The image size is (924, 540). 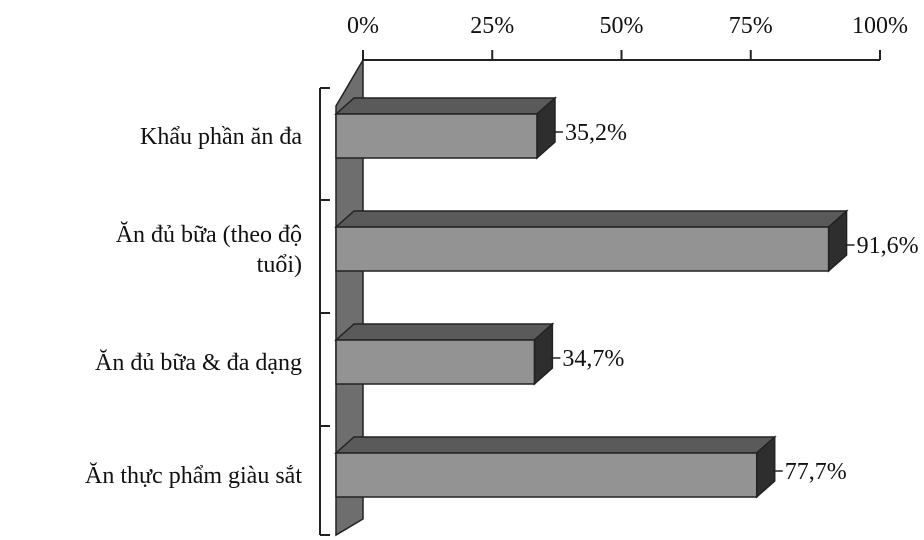 I want to click on value-tick-label-3: 75%, so click(x=751, y=26).